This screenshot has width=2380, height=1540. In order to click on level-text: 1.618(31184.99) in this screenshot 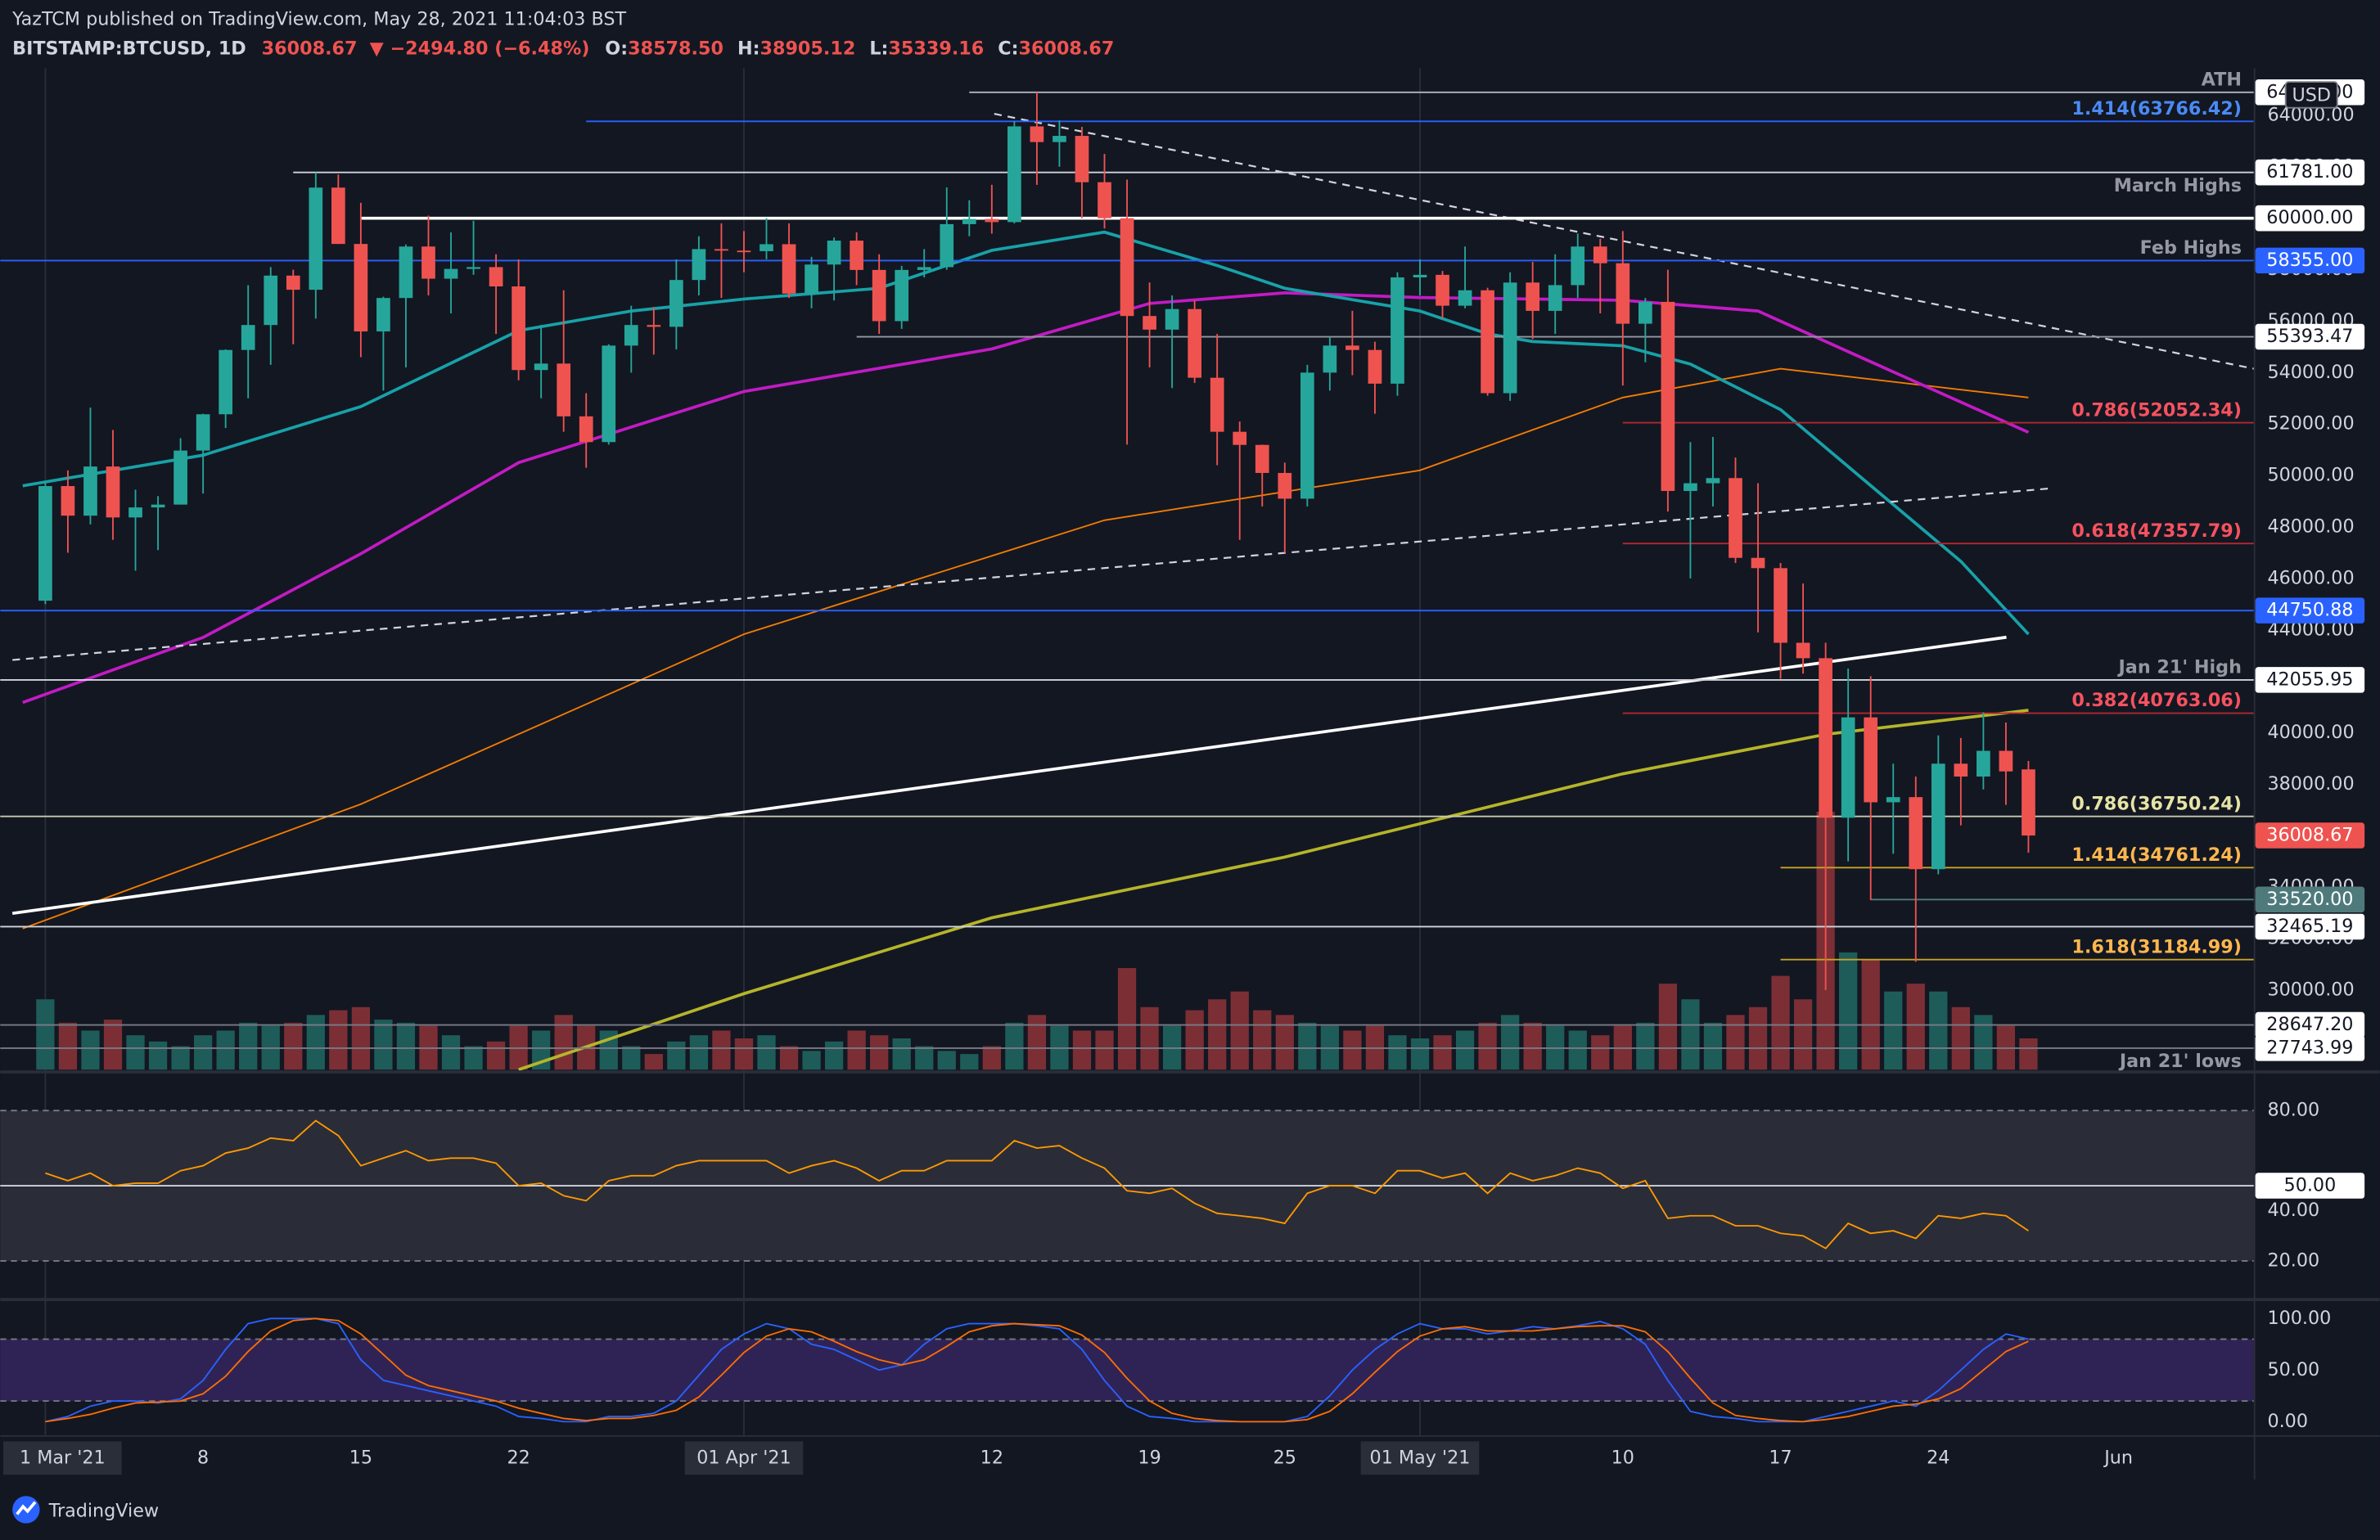, I will do `click(2156, 946)`.